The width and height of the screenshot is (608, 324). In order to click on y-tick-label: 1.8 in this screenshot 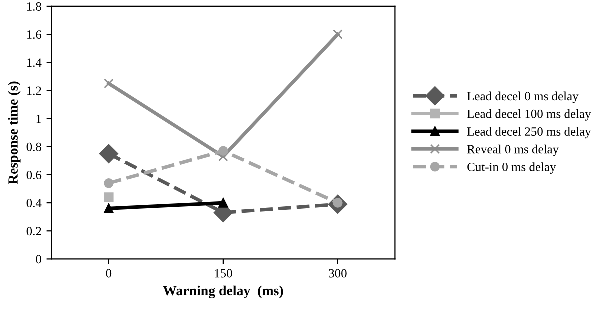, I will do `click(34, 6)`.